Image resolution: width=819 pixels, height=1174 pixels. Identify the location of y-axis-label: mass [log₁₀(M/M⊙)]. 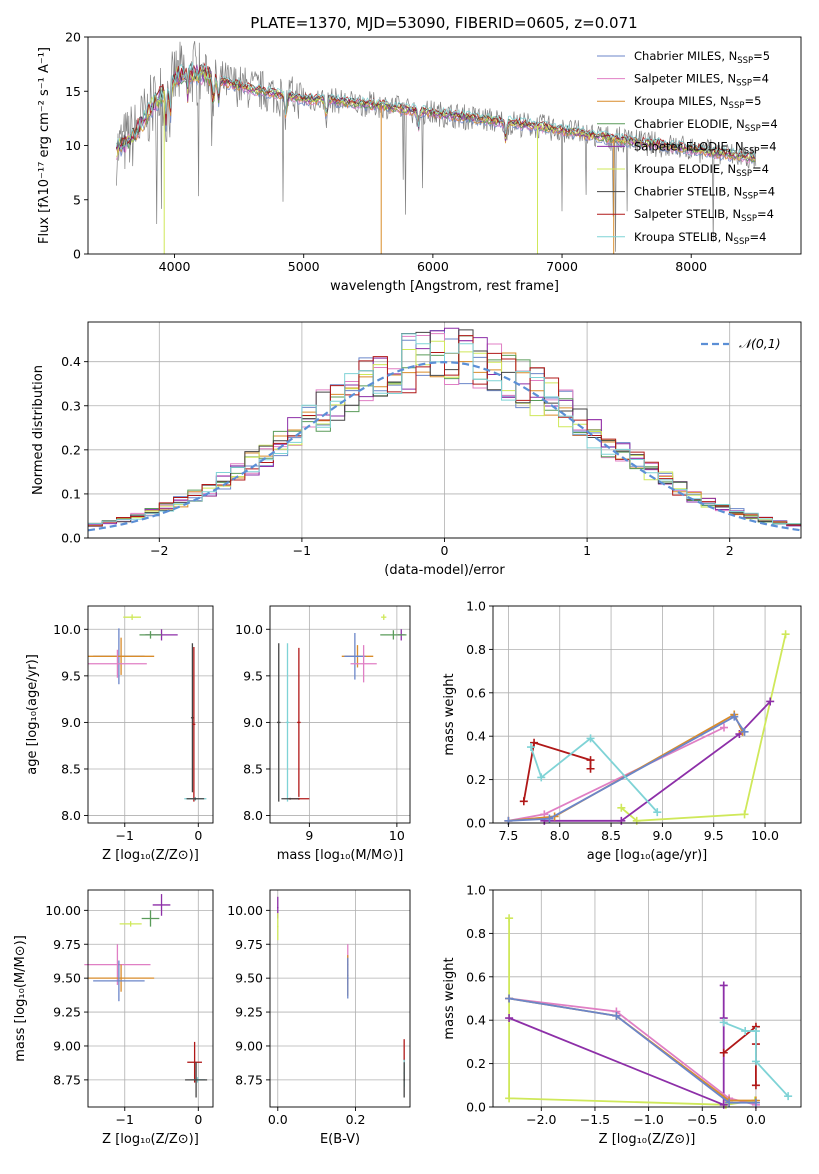
(20, 998).